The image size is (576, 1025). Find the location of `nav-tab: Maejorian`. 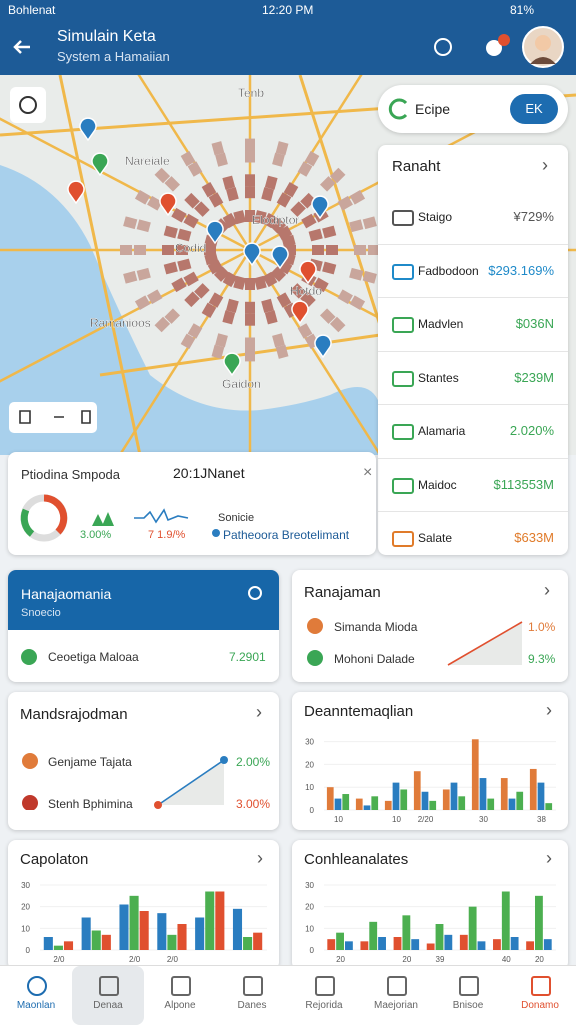

nav-tab: Maejorian is located at coordinates (396, 995).